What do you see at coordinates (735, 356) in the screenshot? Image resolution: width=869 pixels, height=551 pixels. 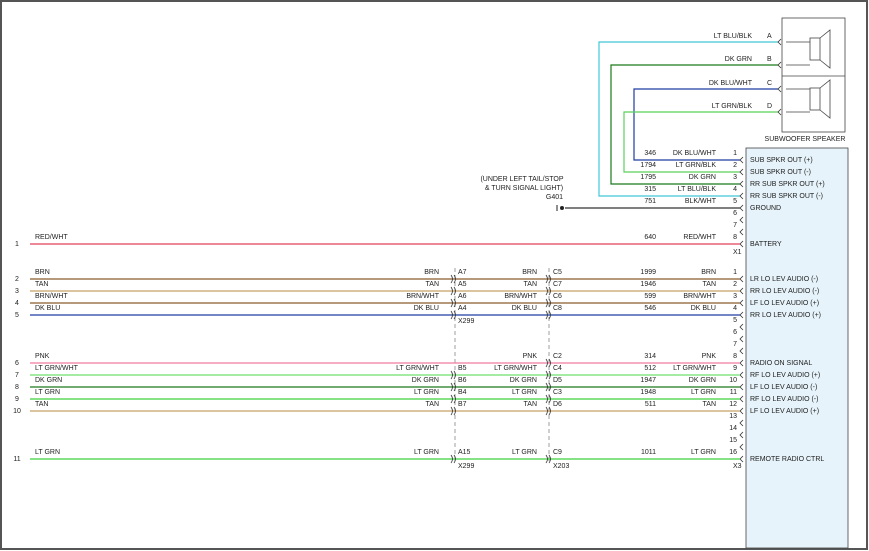 I see `pin-number: 8` at bounding box center [735, 356].